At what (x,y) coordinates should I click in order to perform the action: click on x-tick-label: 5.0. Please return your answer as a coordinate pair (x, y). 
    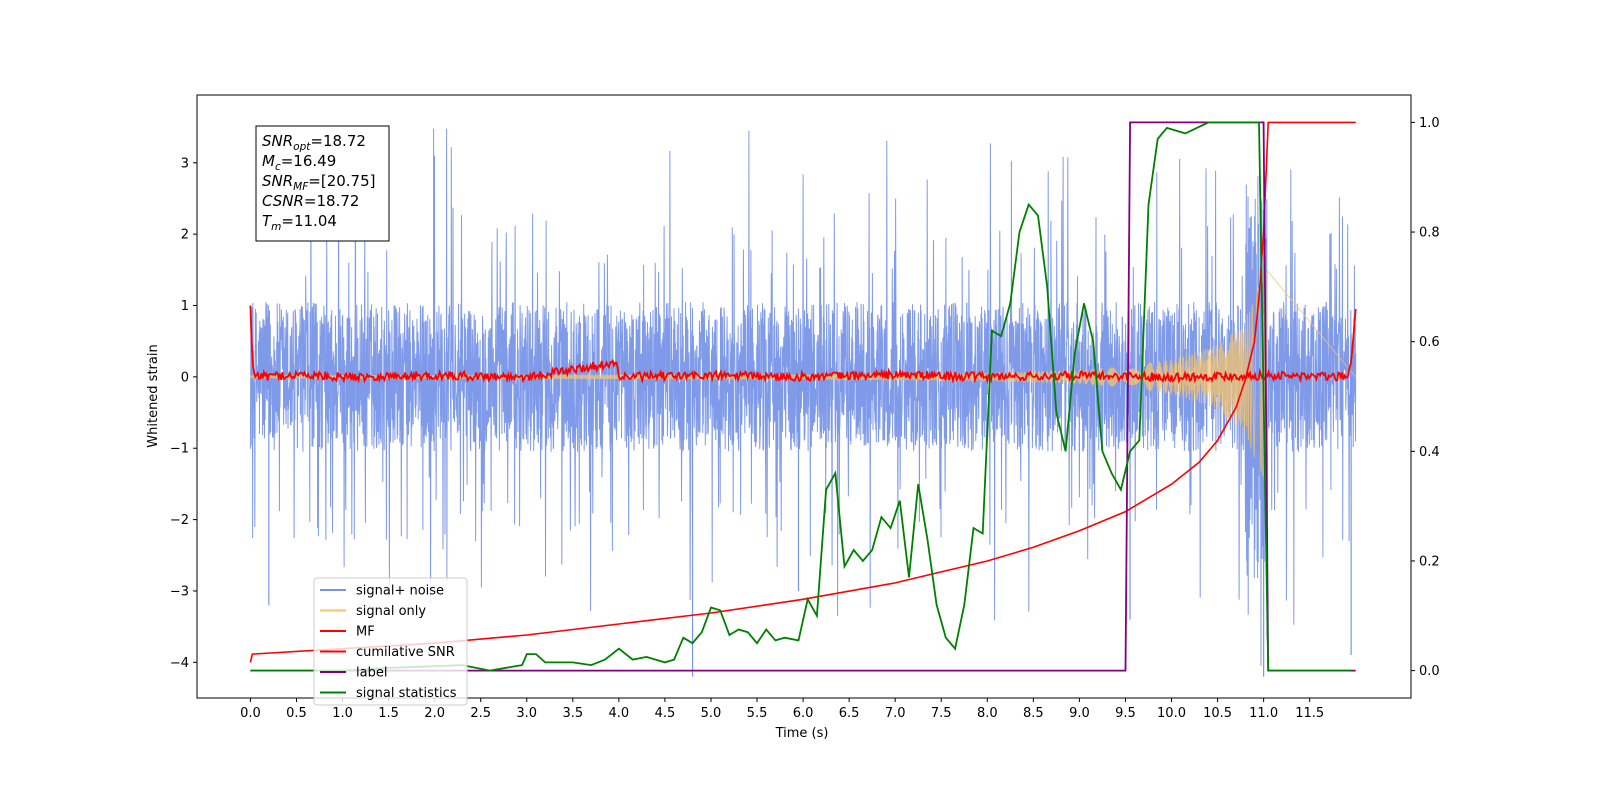
    Looking at the image, I should click on (711, 713).